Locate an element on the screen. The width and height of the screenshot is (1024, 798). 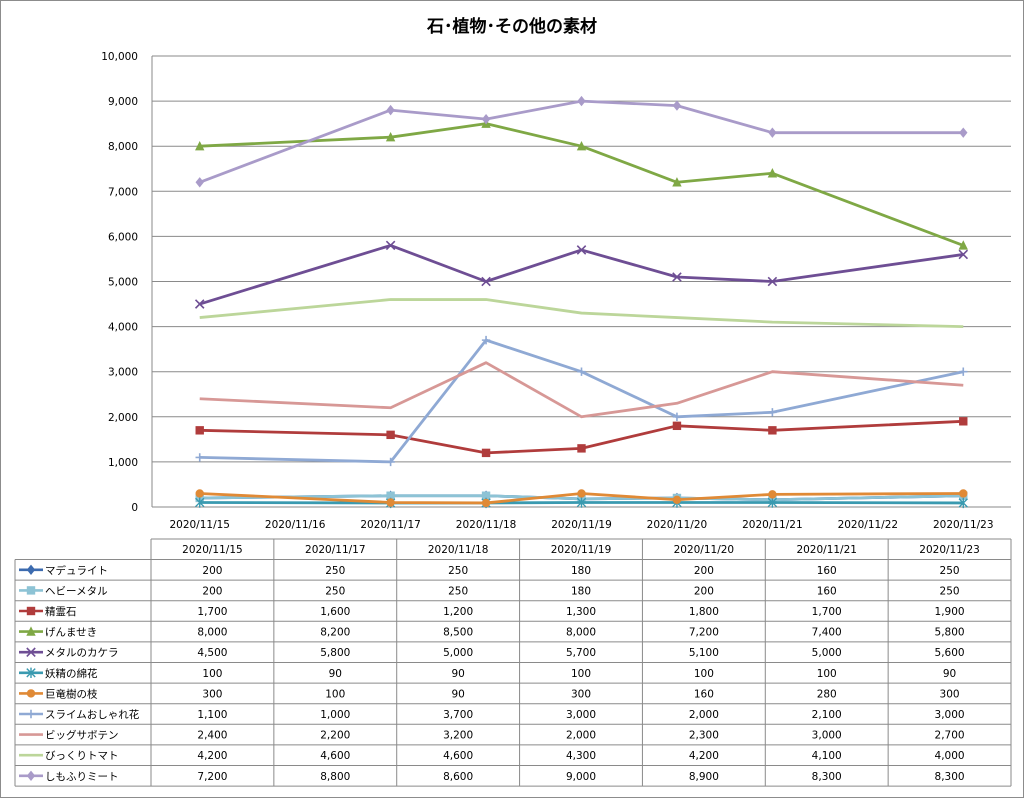
chart-title: 石･植物･その他の素材 is located at coordinates (511, 26).